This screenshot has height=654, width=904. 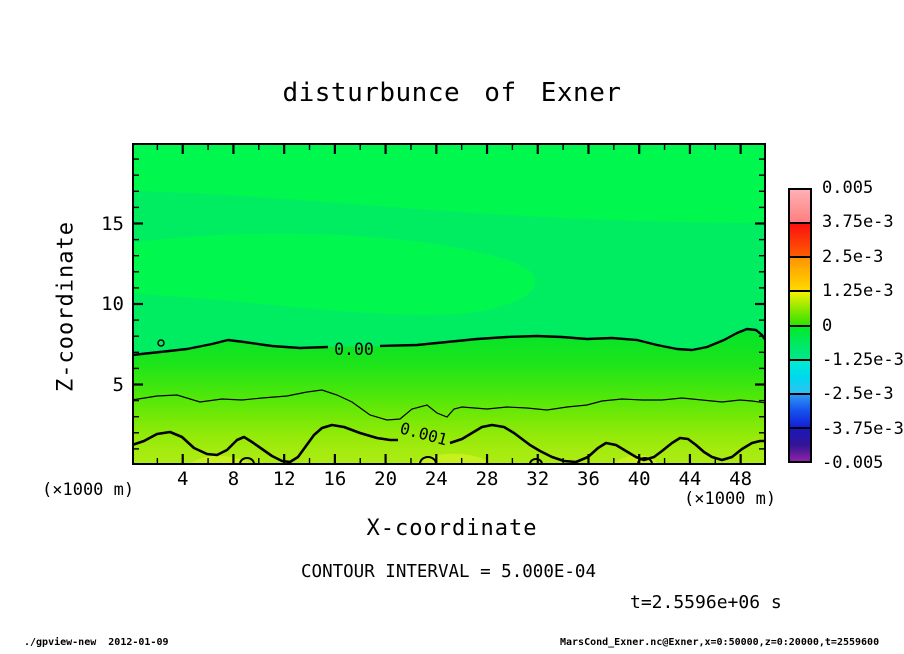 I want to click on contour-line-1e-3-left, so click(x=265, y=443).